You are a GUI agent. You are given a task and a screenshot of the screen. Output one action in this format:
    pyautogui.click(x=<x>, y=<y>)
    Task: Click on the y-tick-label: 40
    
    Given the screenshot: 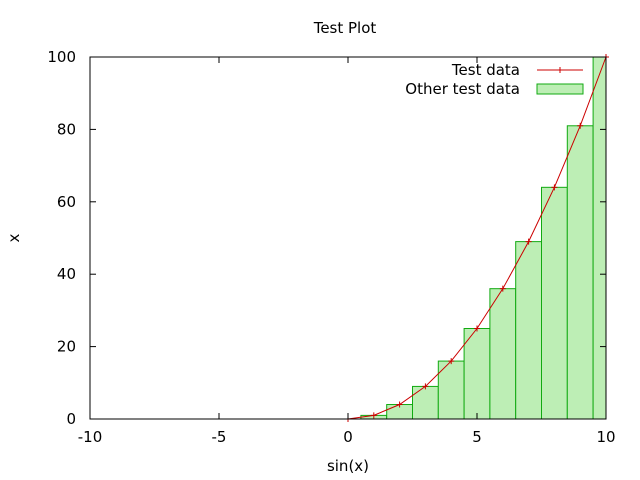 What is the action you would take?
    pyautogui.click(x=66, y=274)
    